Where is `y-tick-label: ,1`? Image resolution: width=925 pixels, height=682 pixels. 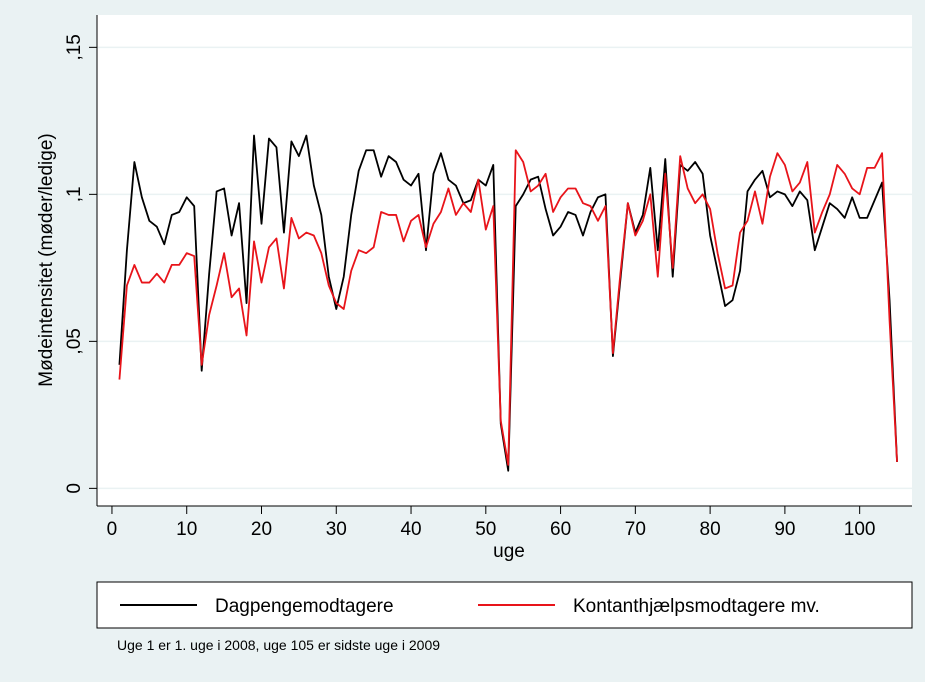 y-tick-label: ,1 is located at coordinates (74, 194).